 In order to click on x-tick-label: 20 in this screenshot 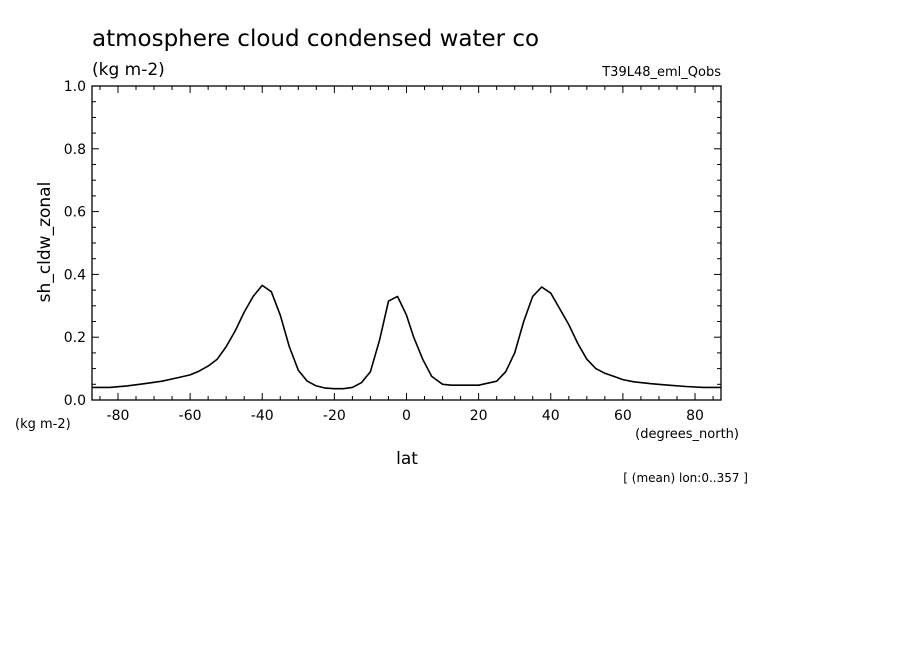, I will do `click(479, 416)`.